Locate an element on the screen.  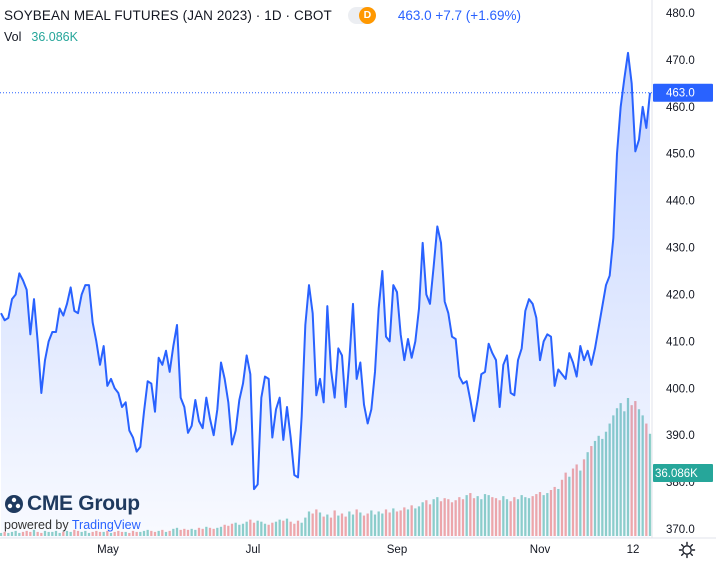
volume-axis-label: 36.086K is located at coordinates (676, 474).